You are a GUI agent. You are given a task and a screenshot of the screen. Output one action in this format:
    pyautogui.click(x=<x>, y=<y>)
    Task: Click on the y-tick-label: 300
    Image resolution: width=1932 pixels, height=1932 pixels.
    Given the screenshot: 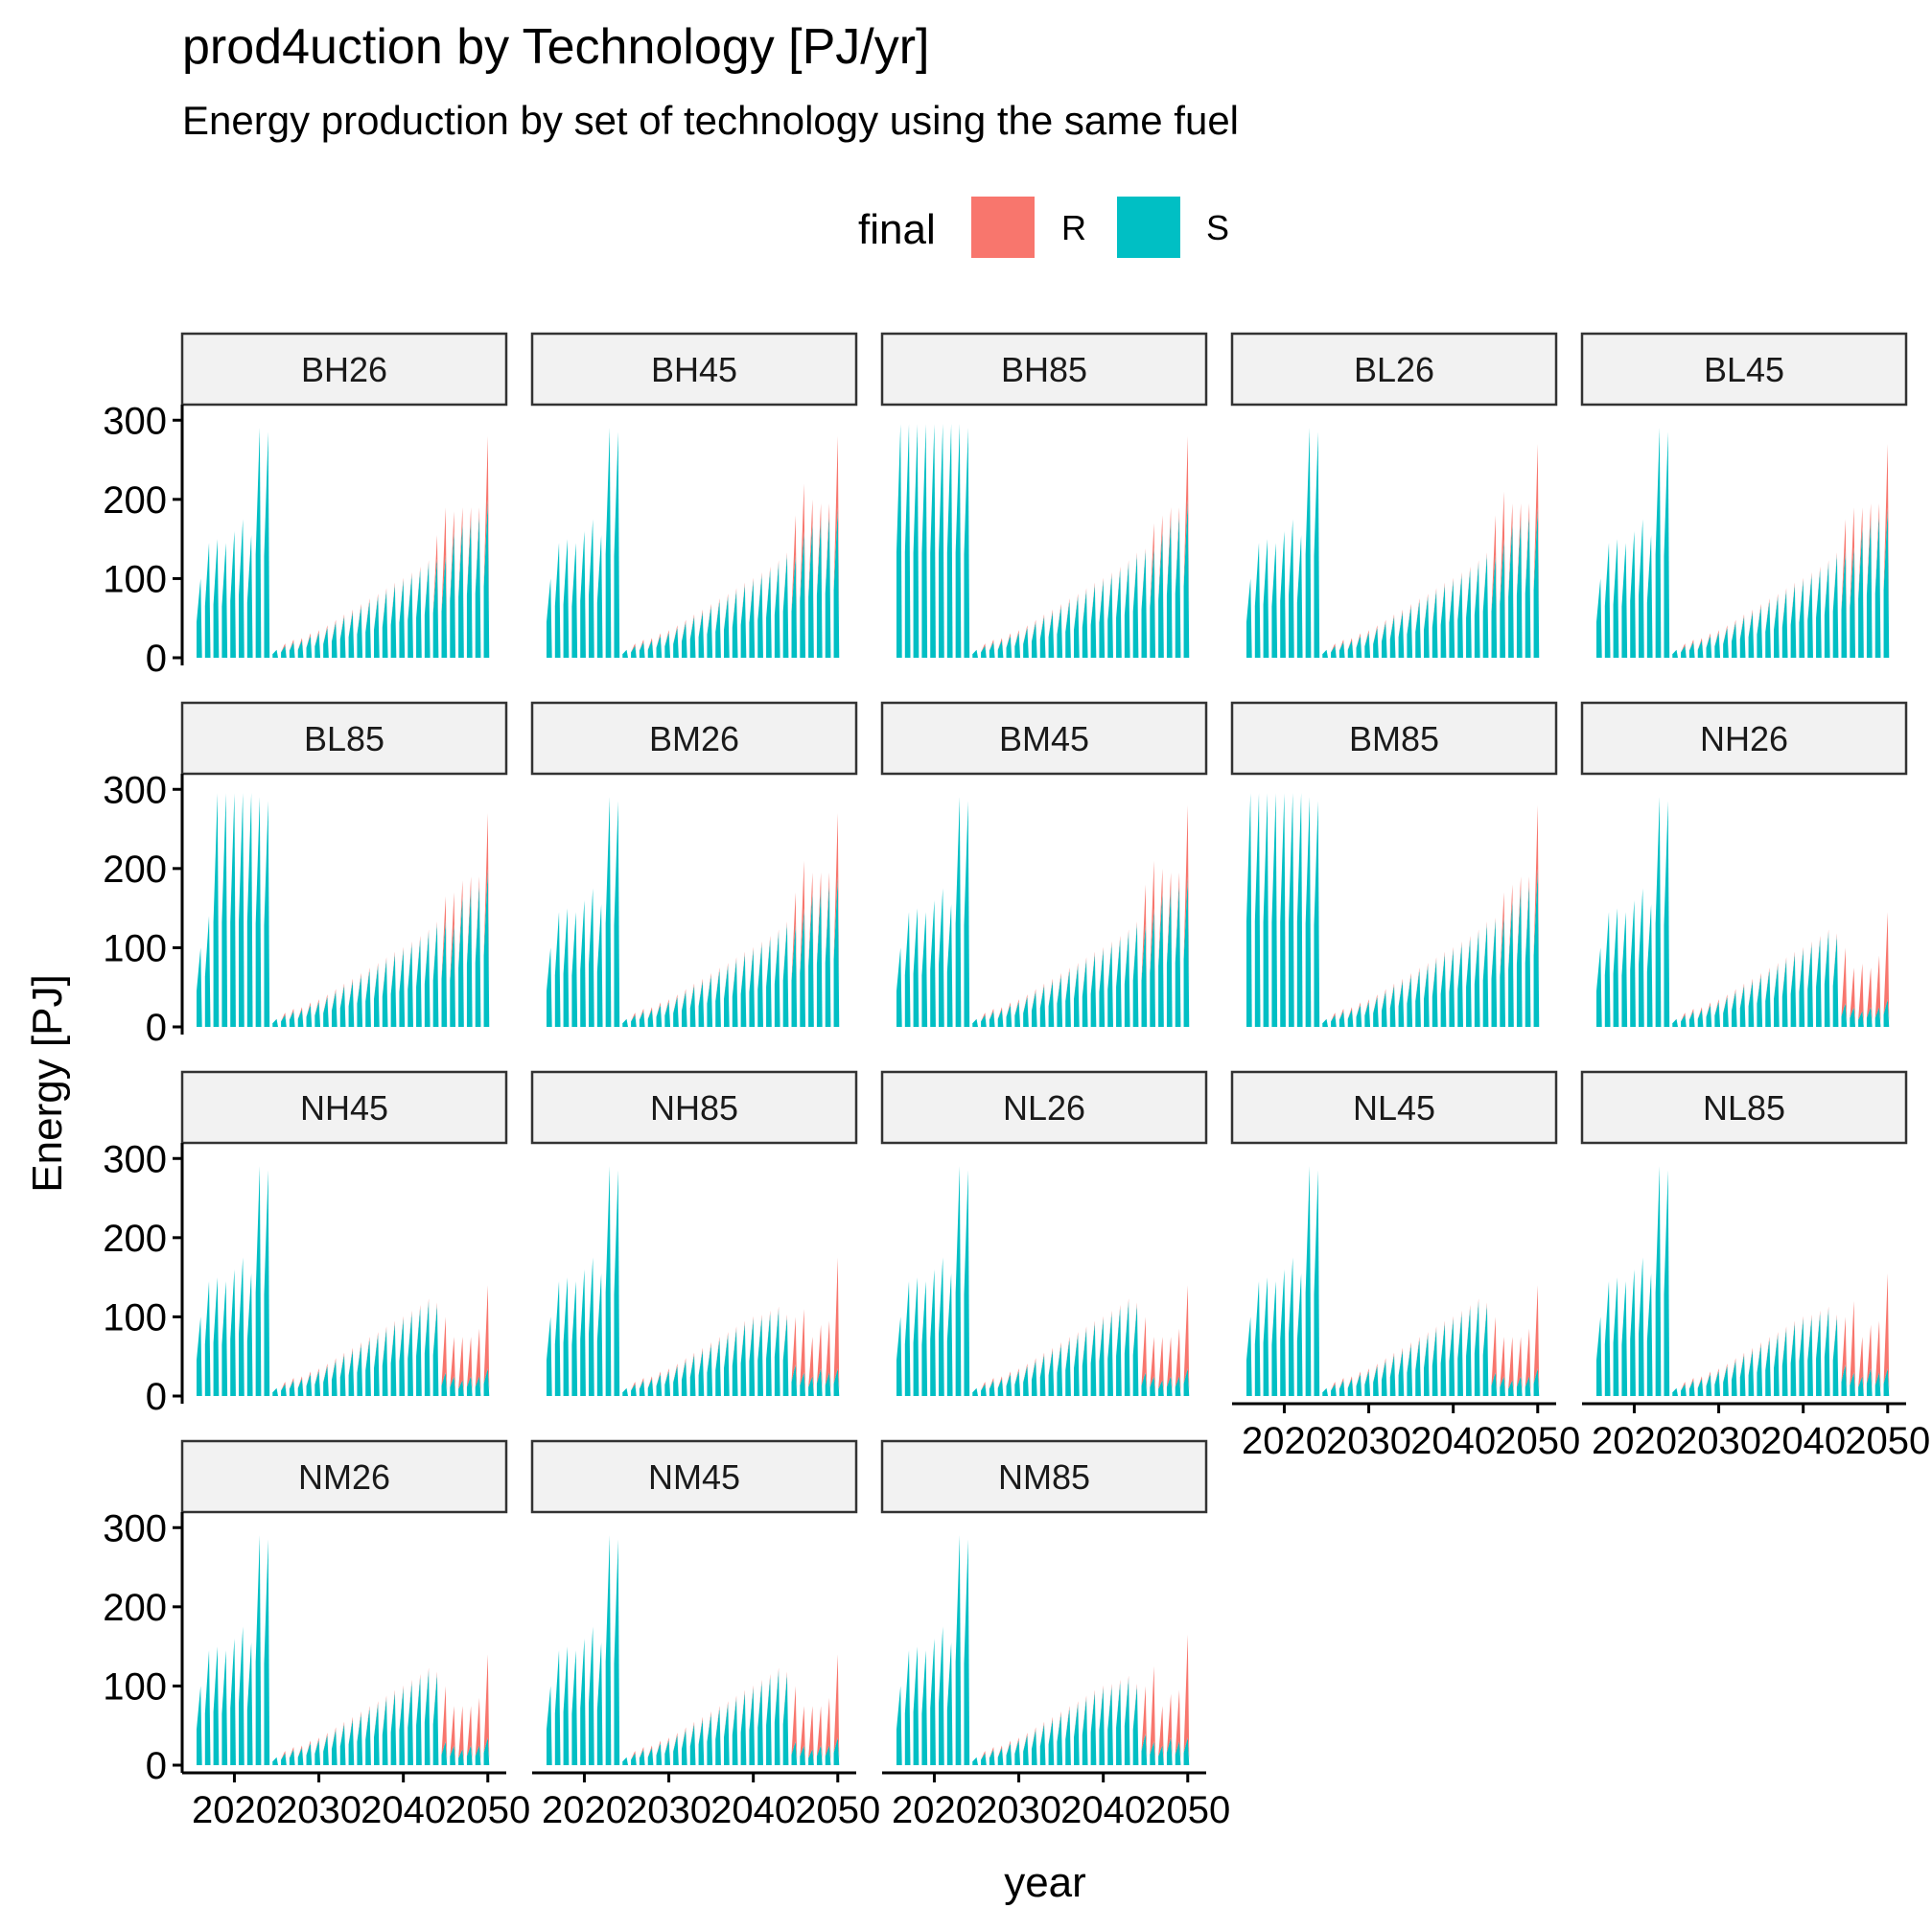 What is the action you would take?
    pyautogui.click(x=135, y=421)
    